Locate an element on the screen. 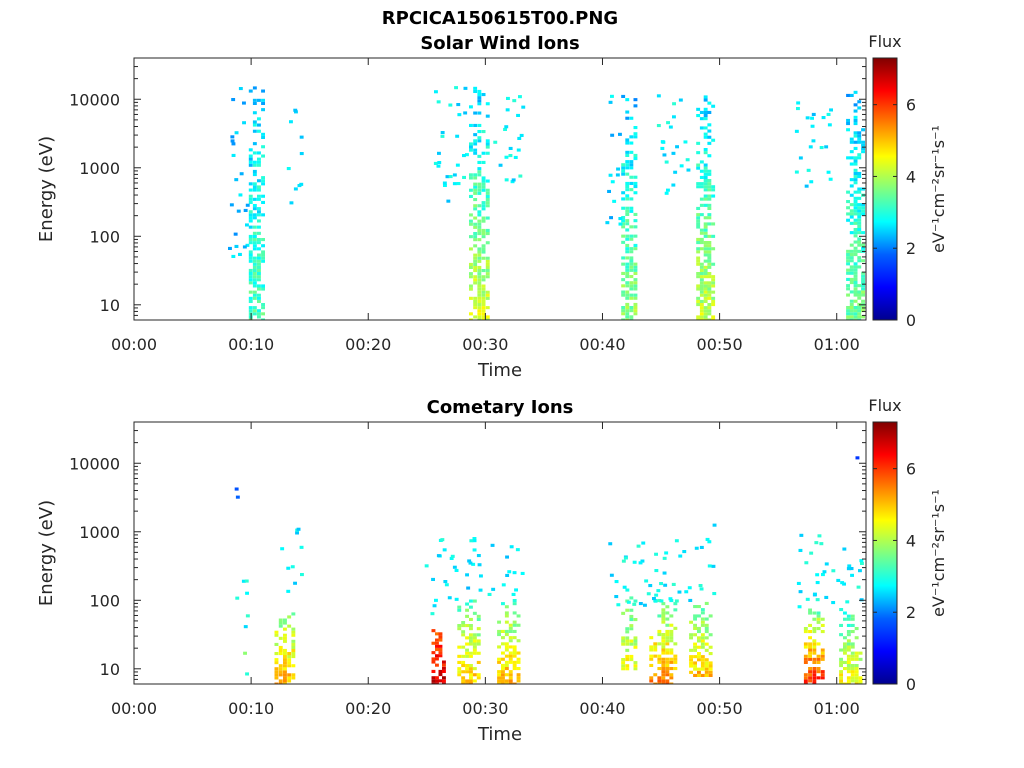 The height and width of the screenshot is (768, 1024). colorbar-tick-label: 4 is located at coordinates (911, 176).